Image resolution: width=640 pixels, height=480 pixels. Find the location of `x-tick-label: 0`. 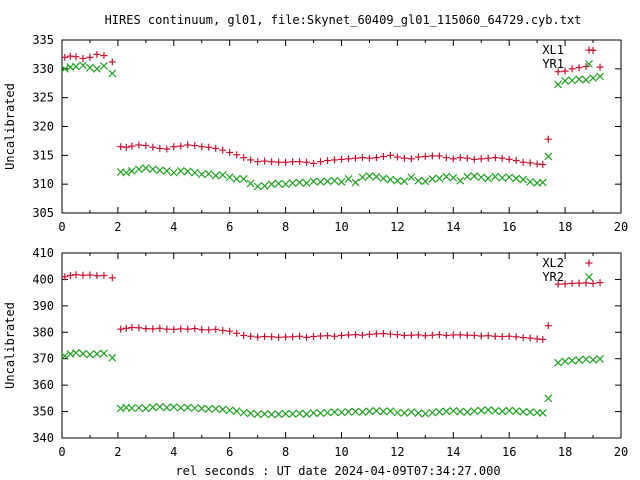

x-tick-label: 0 is located at coordinates (61, 227).